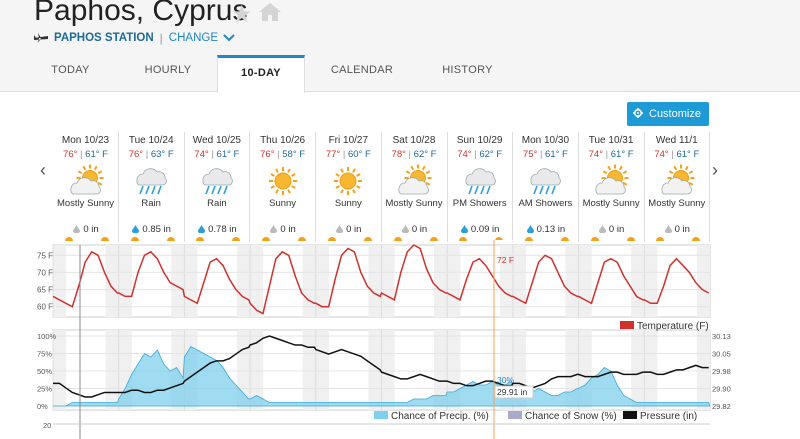 The width and height of the screenshot is (800, 439). What do you see at coordinates (45, 272) in the screenshot?
I see `temp-tick-label: 70 F` at bounding box center [45, 272].